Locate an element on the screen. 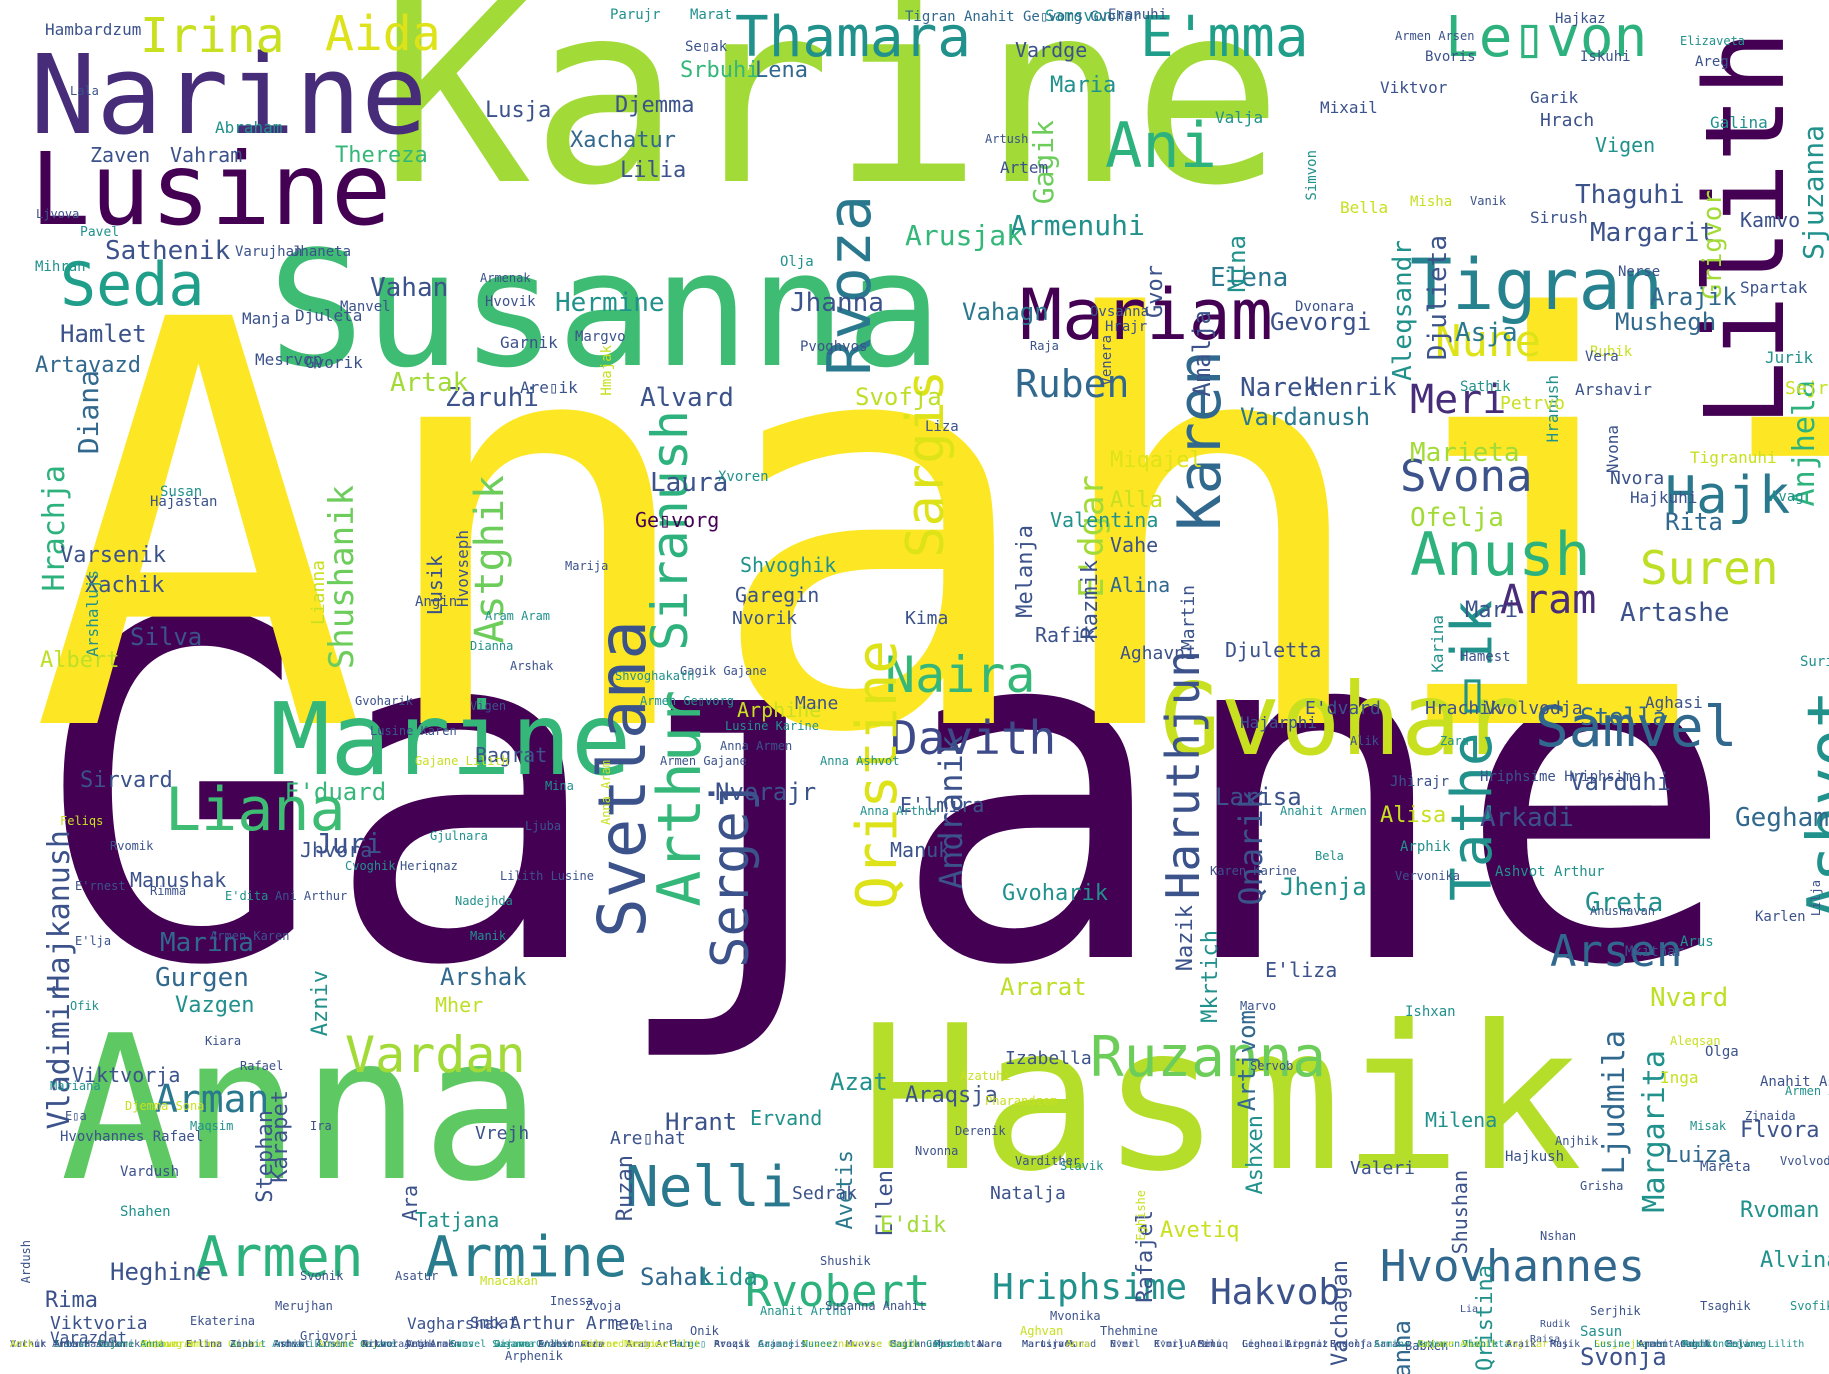 The image size is (1829, 1374). cloud-word: Vachik is located at coordinates (28, 1344).